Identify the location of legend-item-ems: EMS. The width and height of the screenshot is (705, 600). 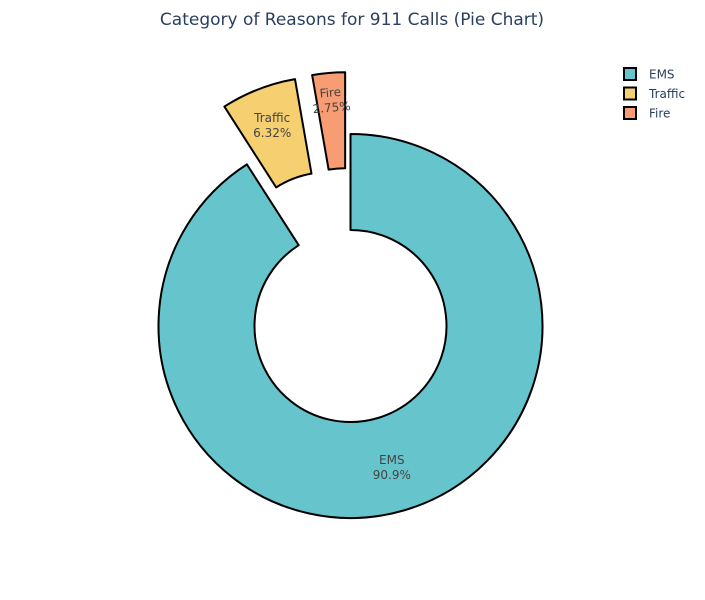
(649, 74).